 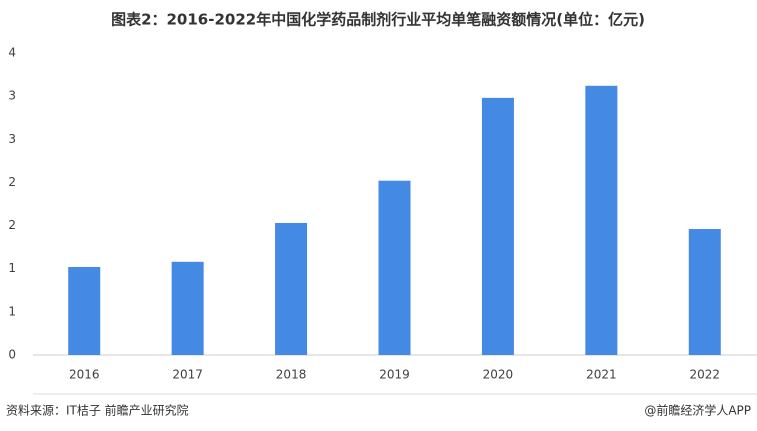 What do you see at coordinates (378, 20) in the screenshot?
I see `chart-title: 图表2：2016-2022年中国化学药品制剂行业平均单笔融资额情况(单位：亿元)` at bounding box center [378, 20].